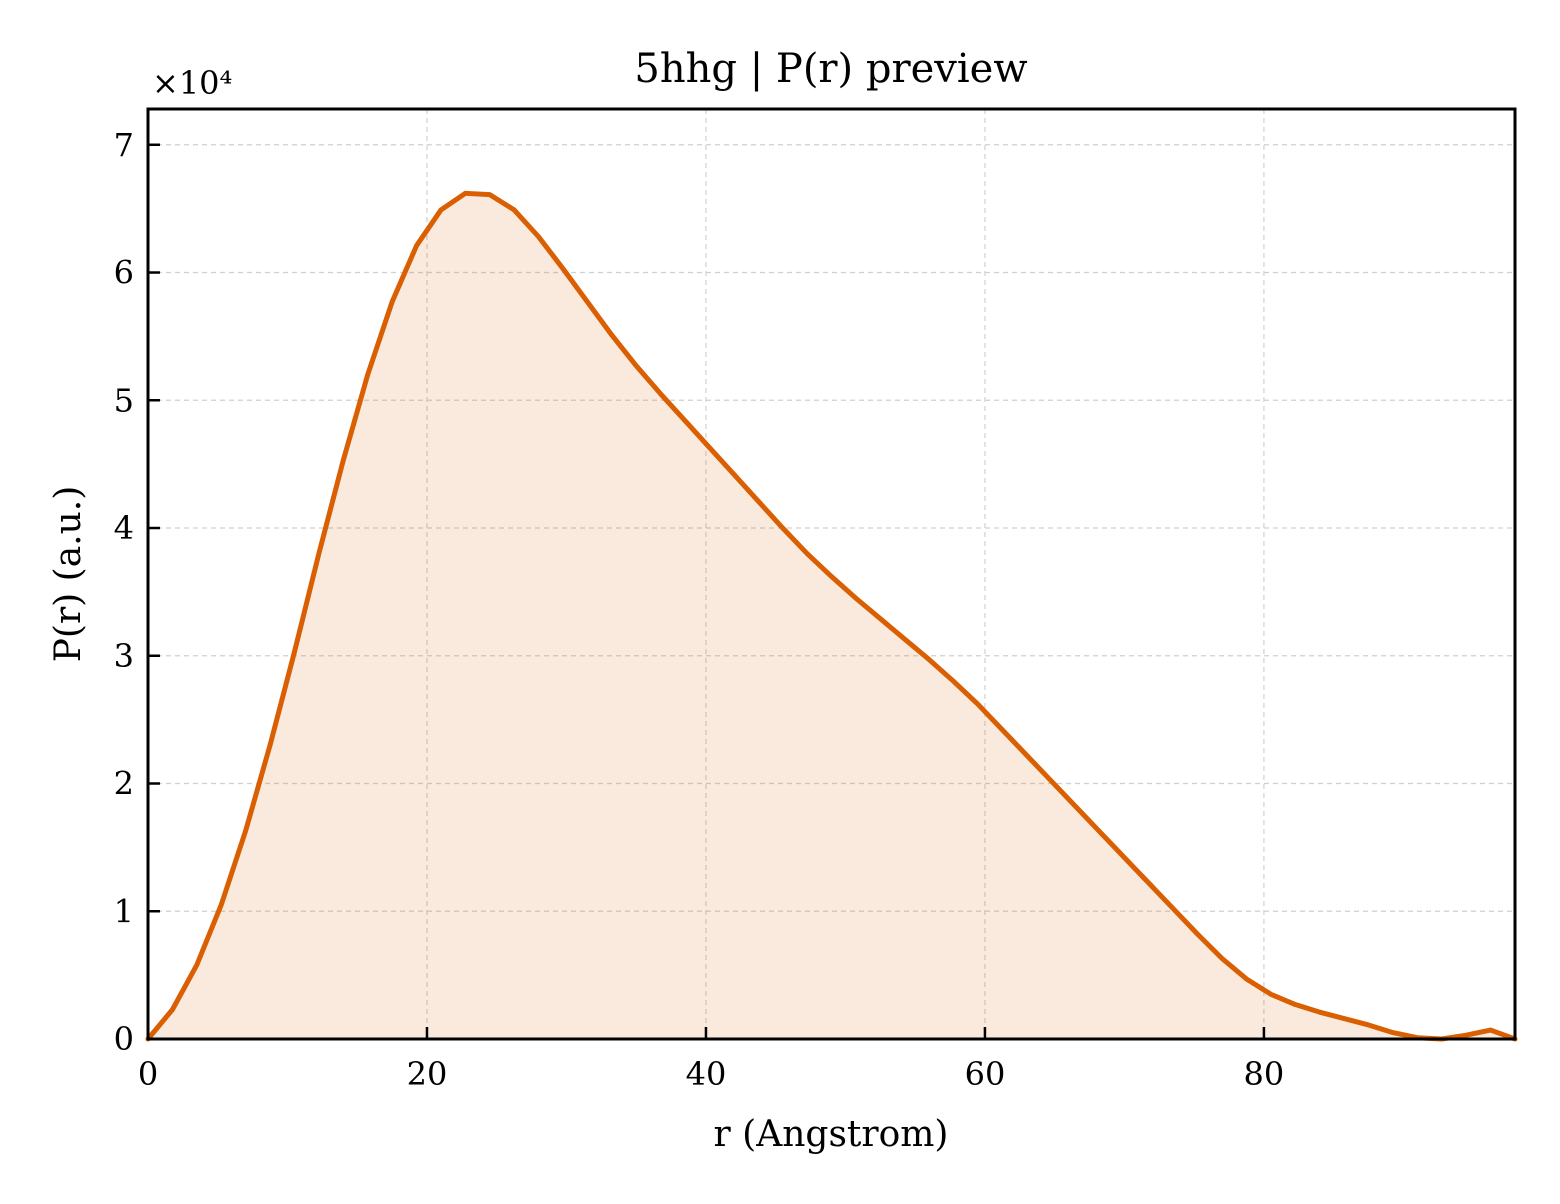  What do you see at coordinates (124, 656) in the screenshot?
I see `y-tick-label: 3` at bounding box center [124, 656].